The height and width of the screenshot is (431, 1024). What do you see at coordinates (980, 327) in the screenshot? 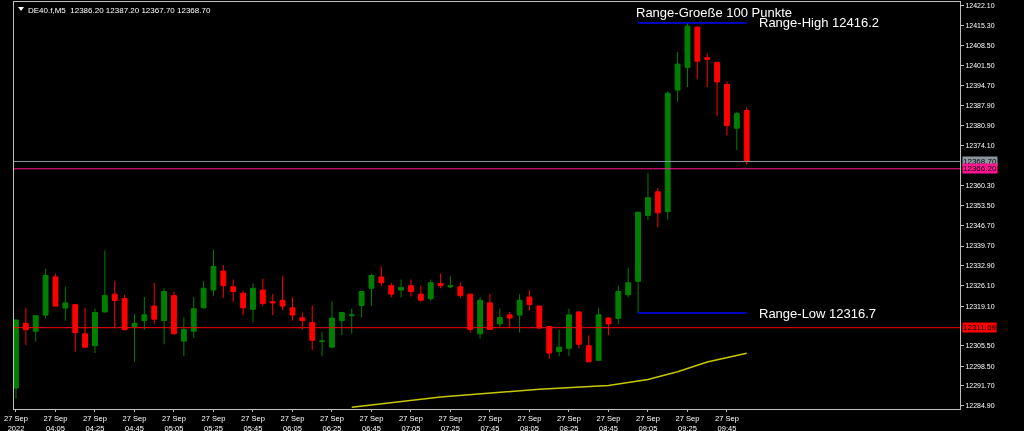
I see `ref-line-label: 12311.69` at bounding box center [980, 327].